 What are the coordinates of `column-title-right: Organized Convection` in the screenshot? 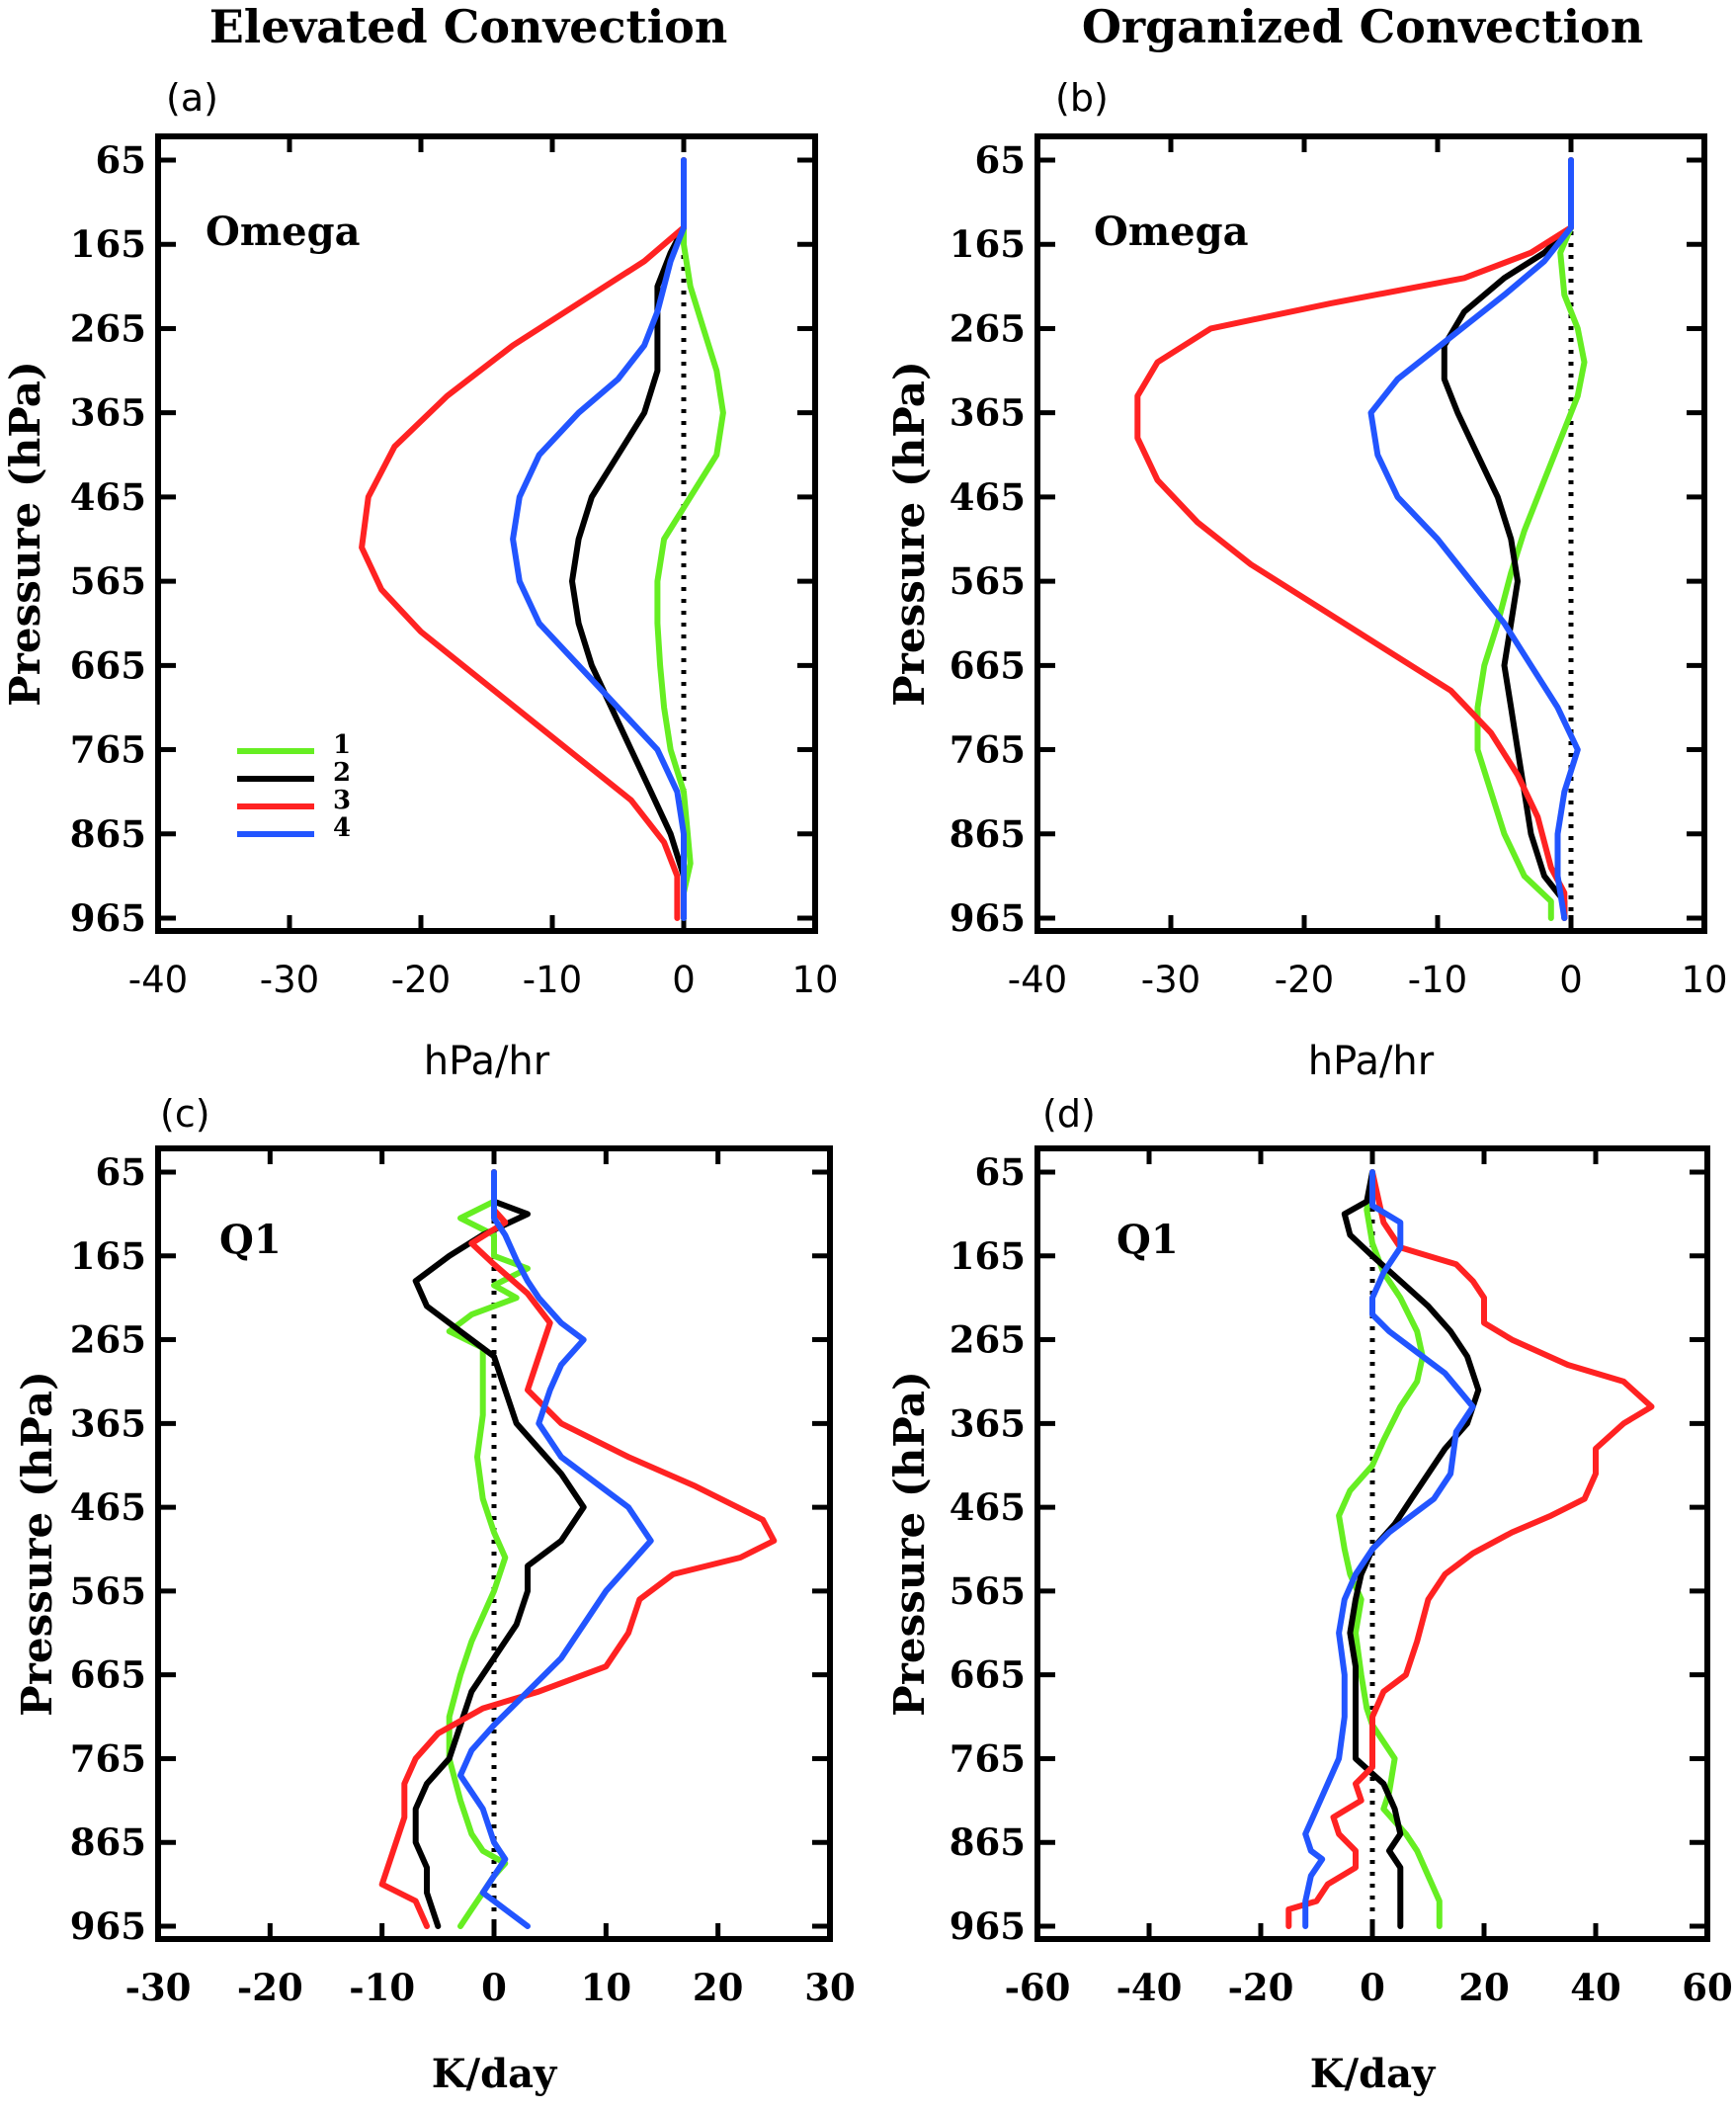 It's located at (1362, 27).